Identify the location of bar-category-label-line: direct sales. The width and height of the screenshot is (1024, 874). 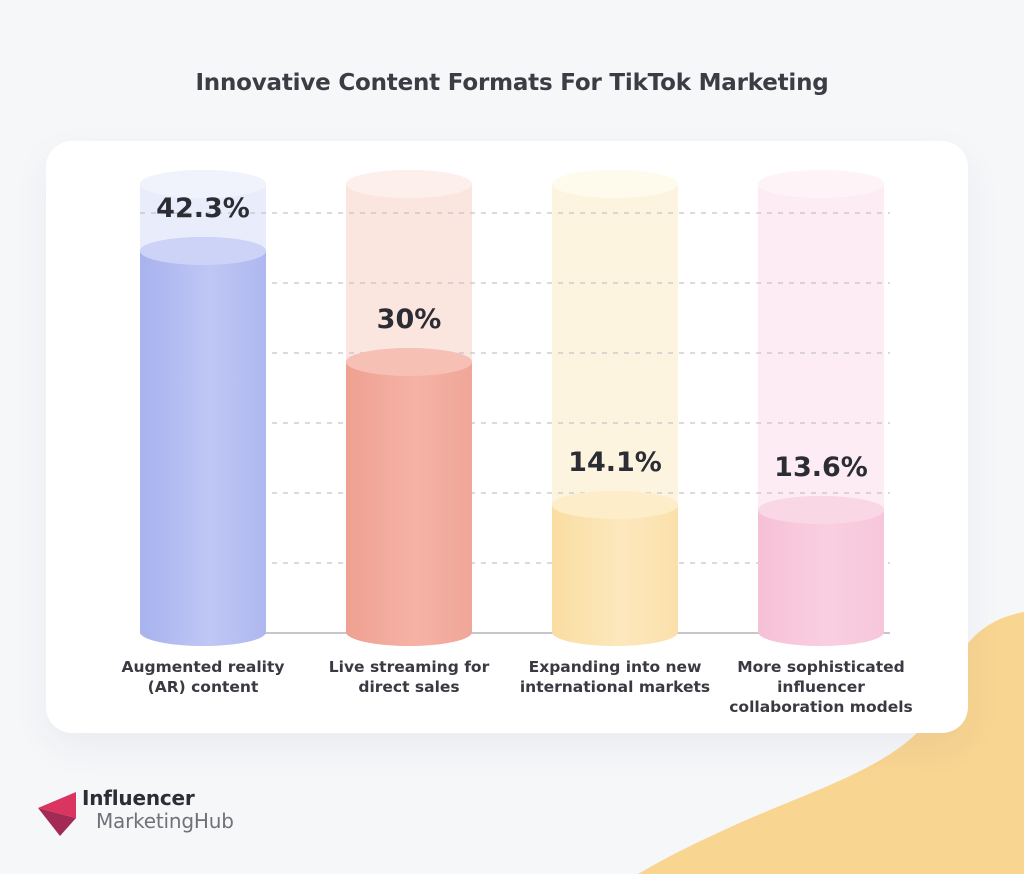
(409, 686).